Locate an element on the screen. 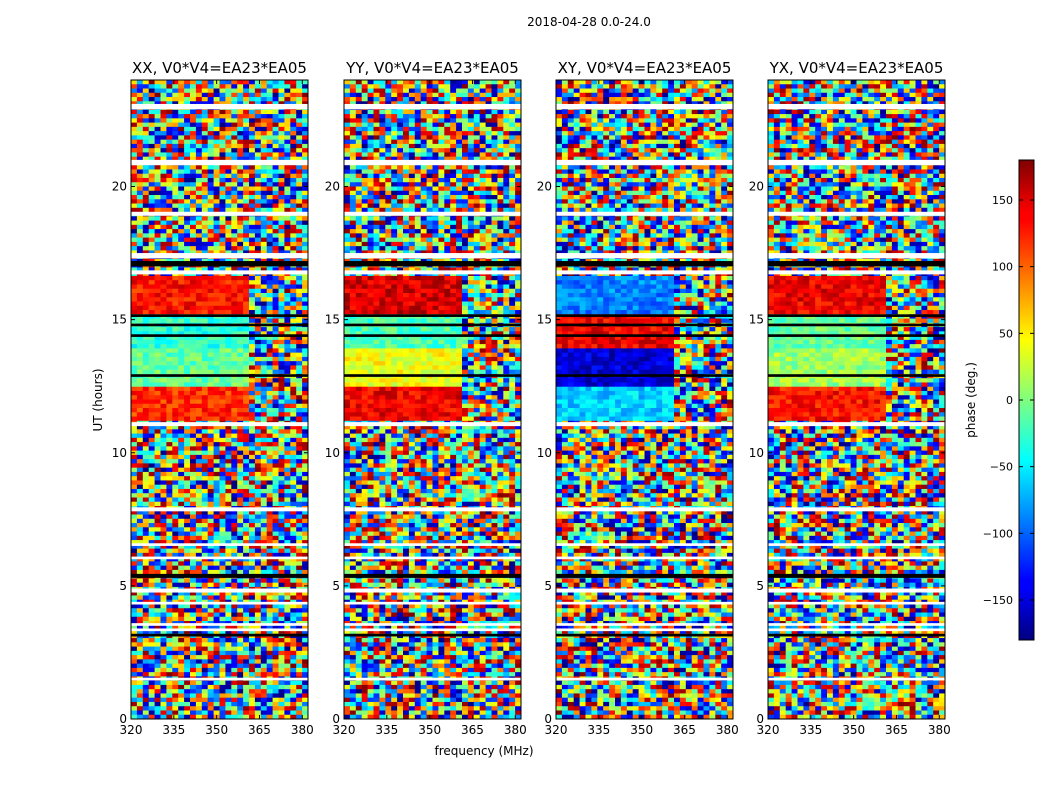  blank-gap is located at coordinates (219, 509).